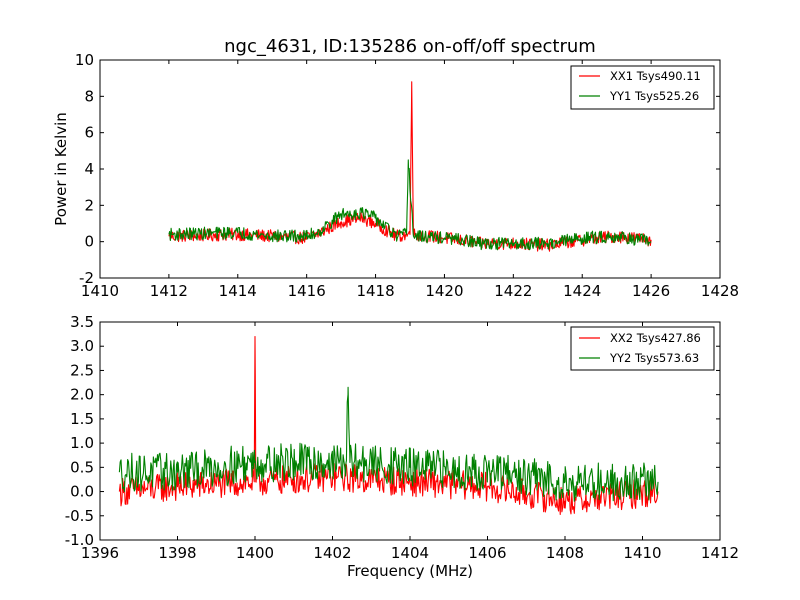 The height and width of the screenshot is (600, 800). What do you see at coordinates (84, 60) in the screenshot?
I see `top-y-tick-label: 10` at bounding box center [84, 60].